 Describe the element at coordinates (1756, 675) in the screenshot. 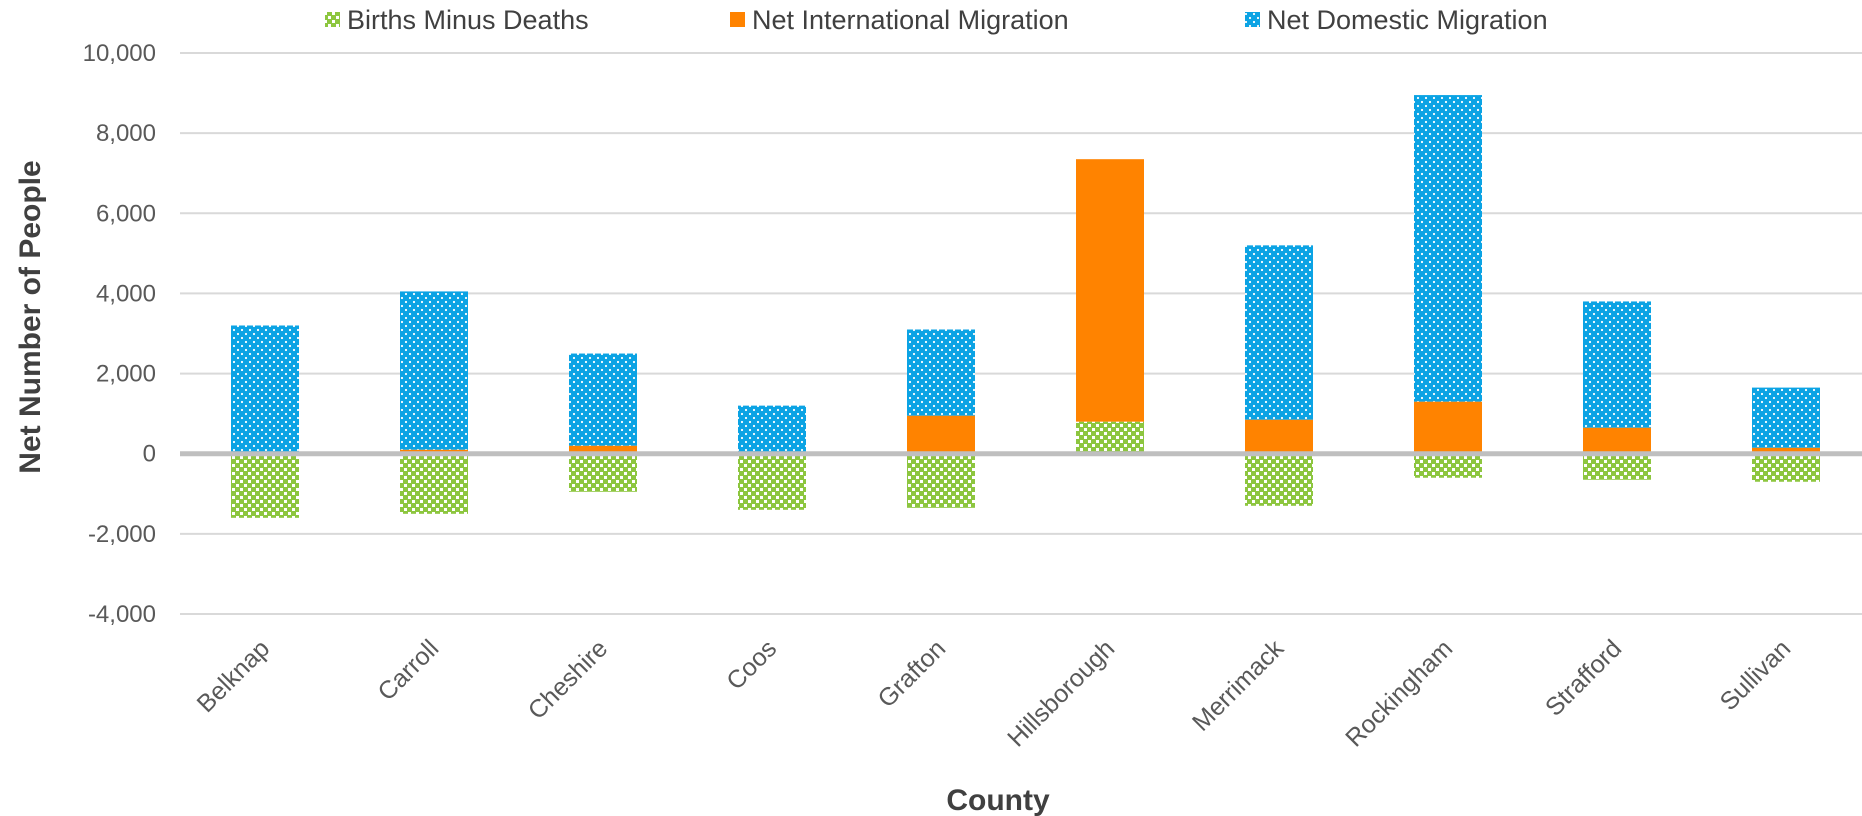

I see `x-tick-label: Sullivan` at that location.